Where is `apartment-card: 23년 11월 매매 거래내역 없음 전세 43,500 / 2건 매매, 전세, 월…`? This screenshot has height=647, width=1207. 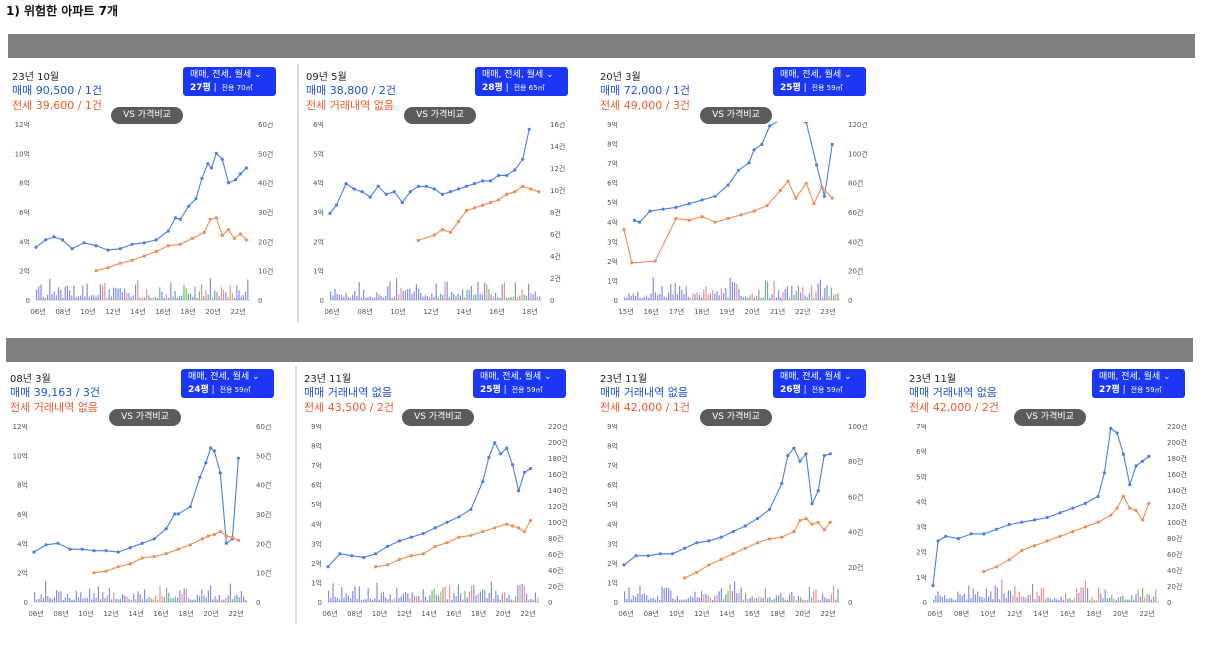
apartment-card: 23년 11월 매매 거래내역 없음 전세 43,500 / 2건 매매, 전세, 월… is located at coordinates (438, 497).